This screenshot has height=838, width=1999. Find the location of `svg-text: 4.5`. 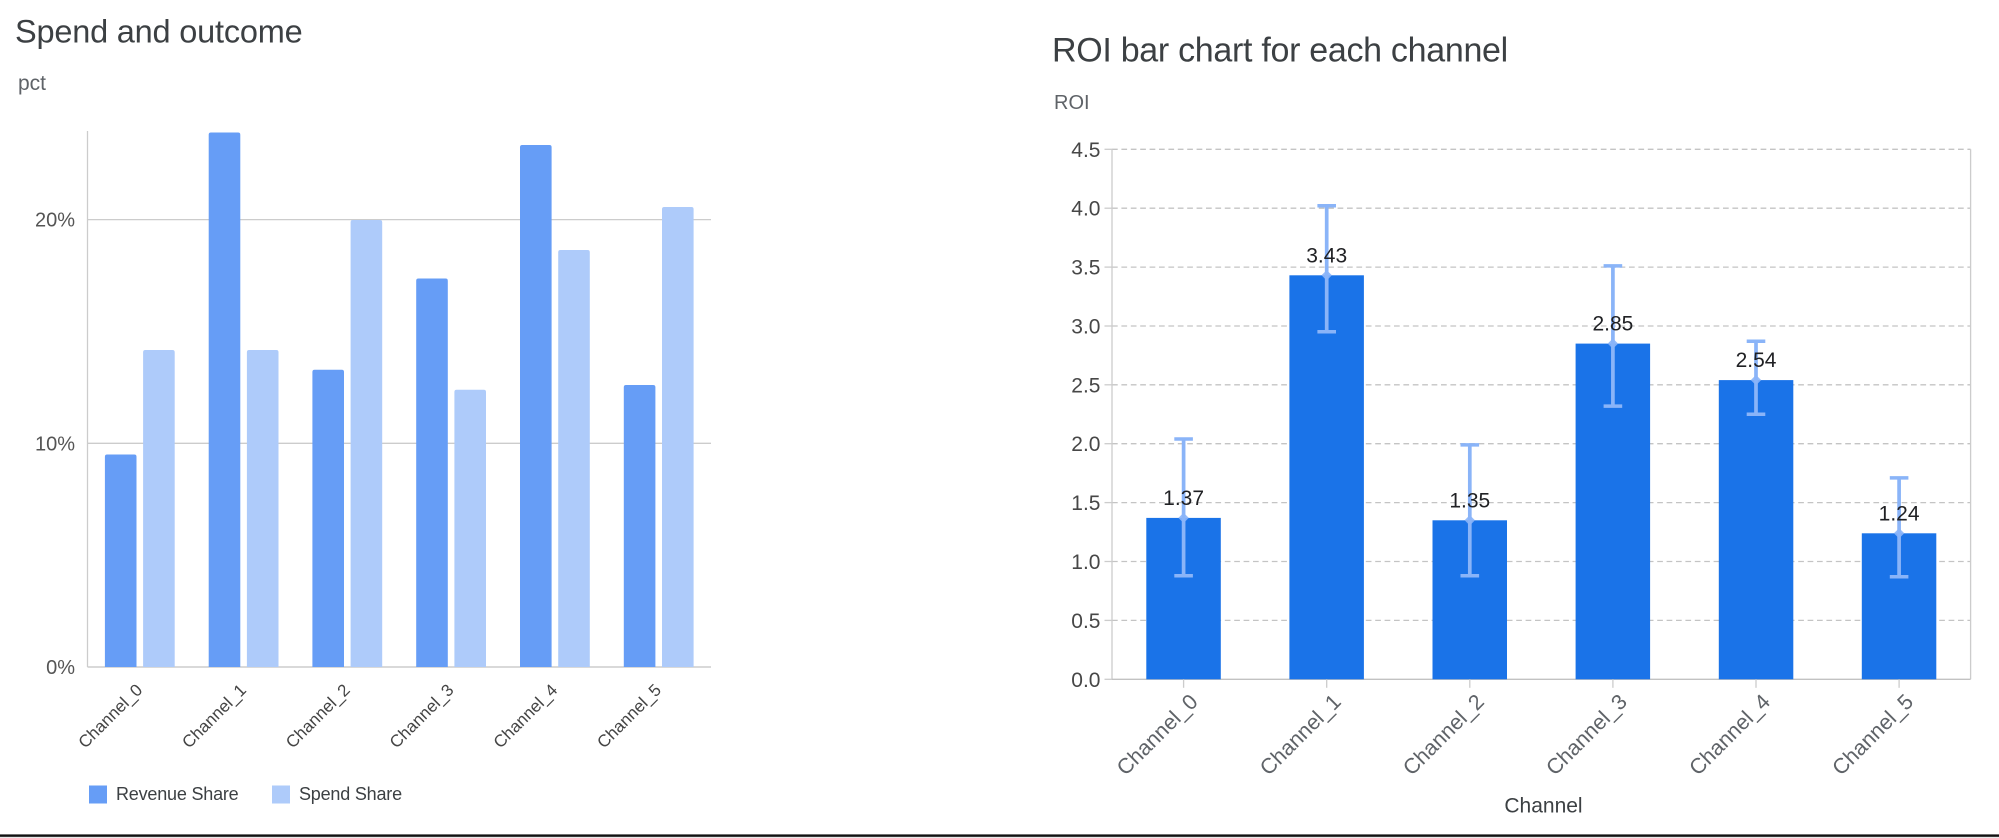

svg-text: 4.5 is located at coordinates (1085, 150).